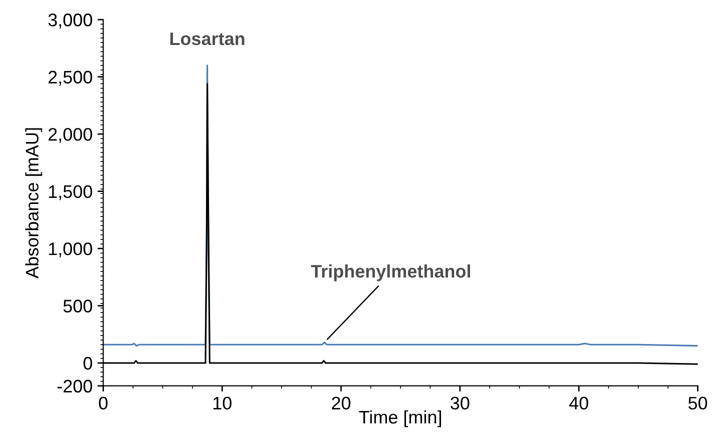 This screenshot has height=436, width=712. Describe the element at coordinates (70, 135) in the screenshot. I see `y-tick-label: 2,000` at that location.